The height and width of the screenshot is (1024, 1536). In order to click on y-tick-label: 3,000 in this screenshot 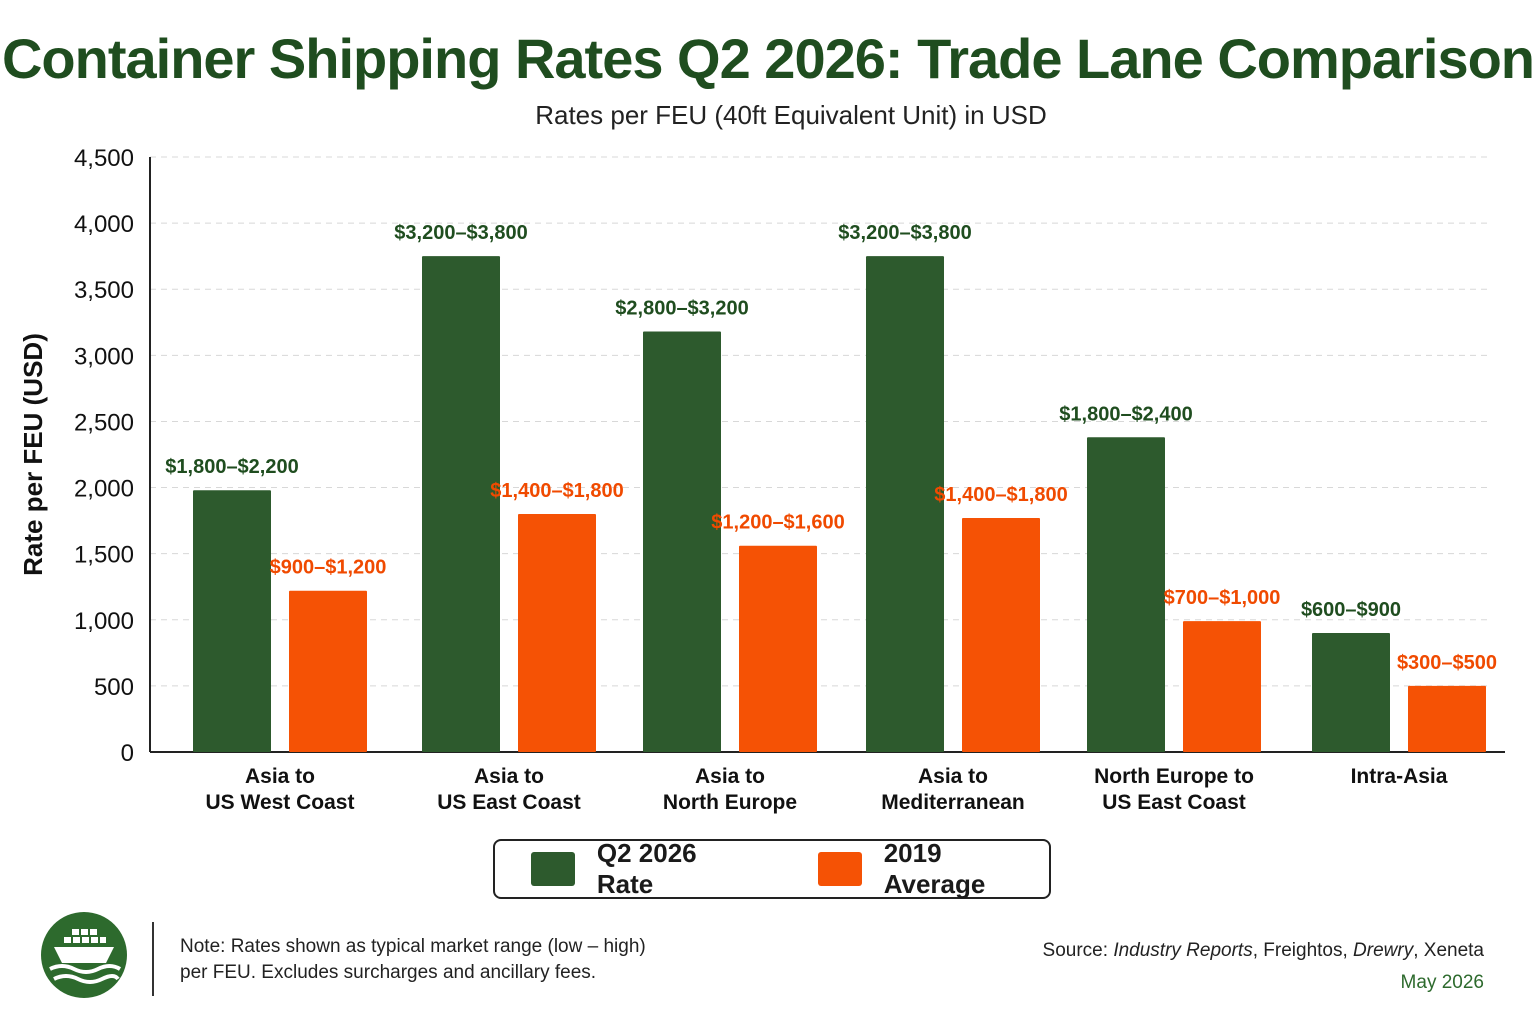, I will do `click(104, 356)`.